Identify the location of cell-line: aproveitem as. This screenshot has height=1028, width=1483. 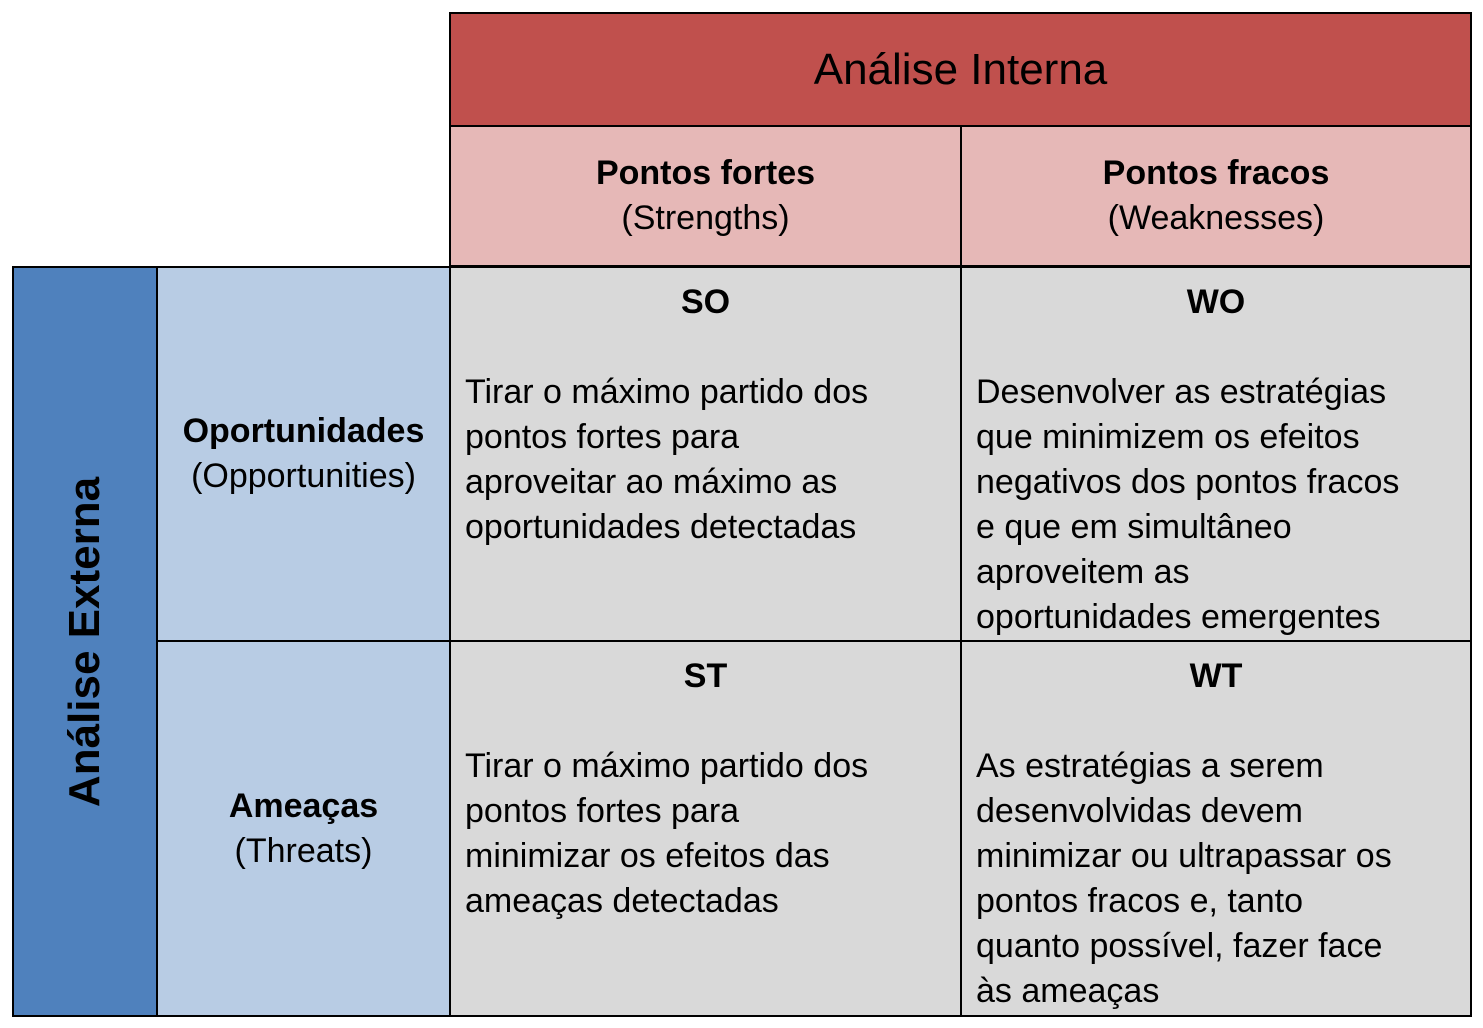
(1083, 572).